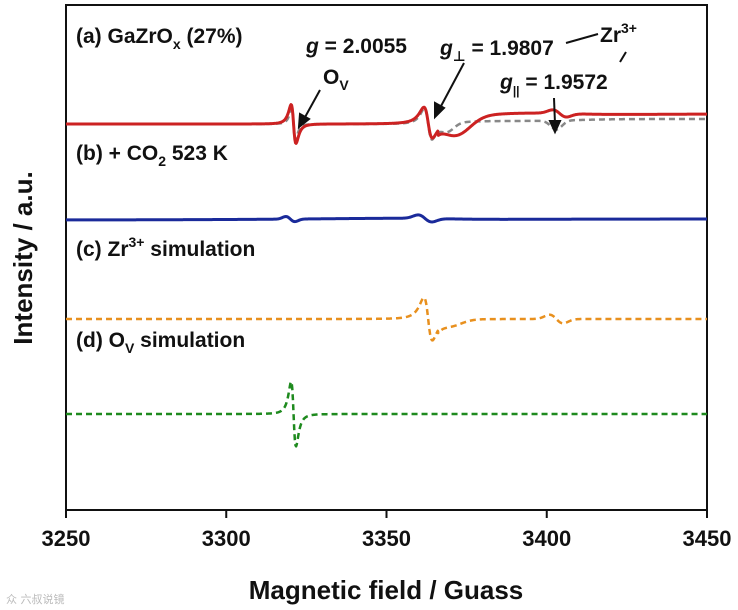 Image resolution: width=738 pixels, height=610 pixels. Describe the element at coordinates (336, 79) in the screenshot. I see `annotation-ov: OV` at that location.